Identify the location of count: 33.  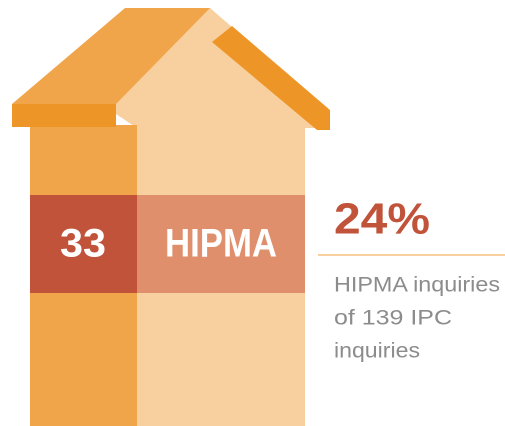
(83, 244).